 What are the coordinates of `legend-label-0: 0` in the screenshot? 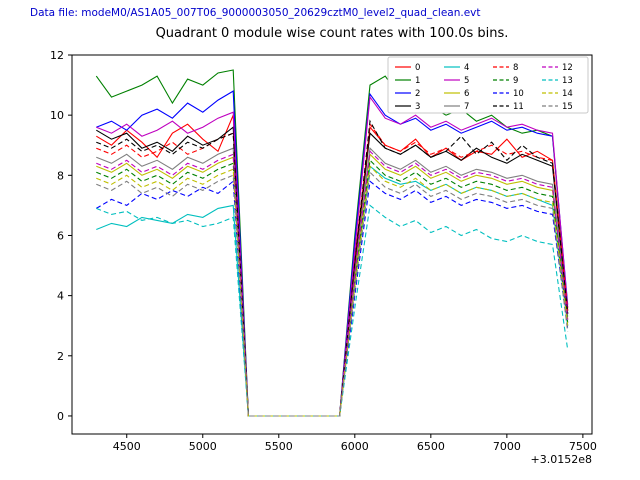 It's located at (417, 68).